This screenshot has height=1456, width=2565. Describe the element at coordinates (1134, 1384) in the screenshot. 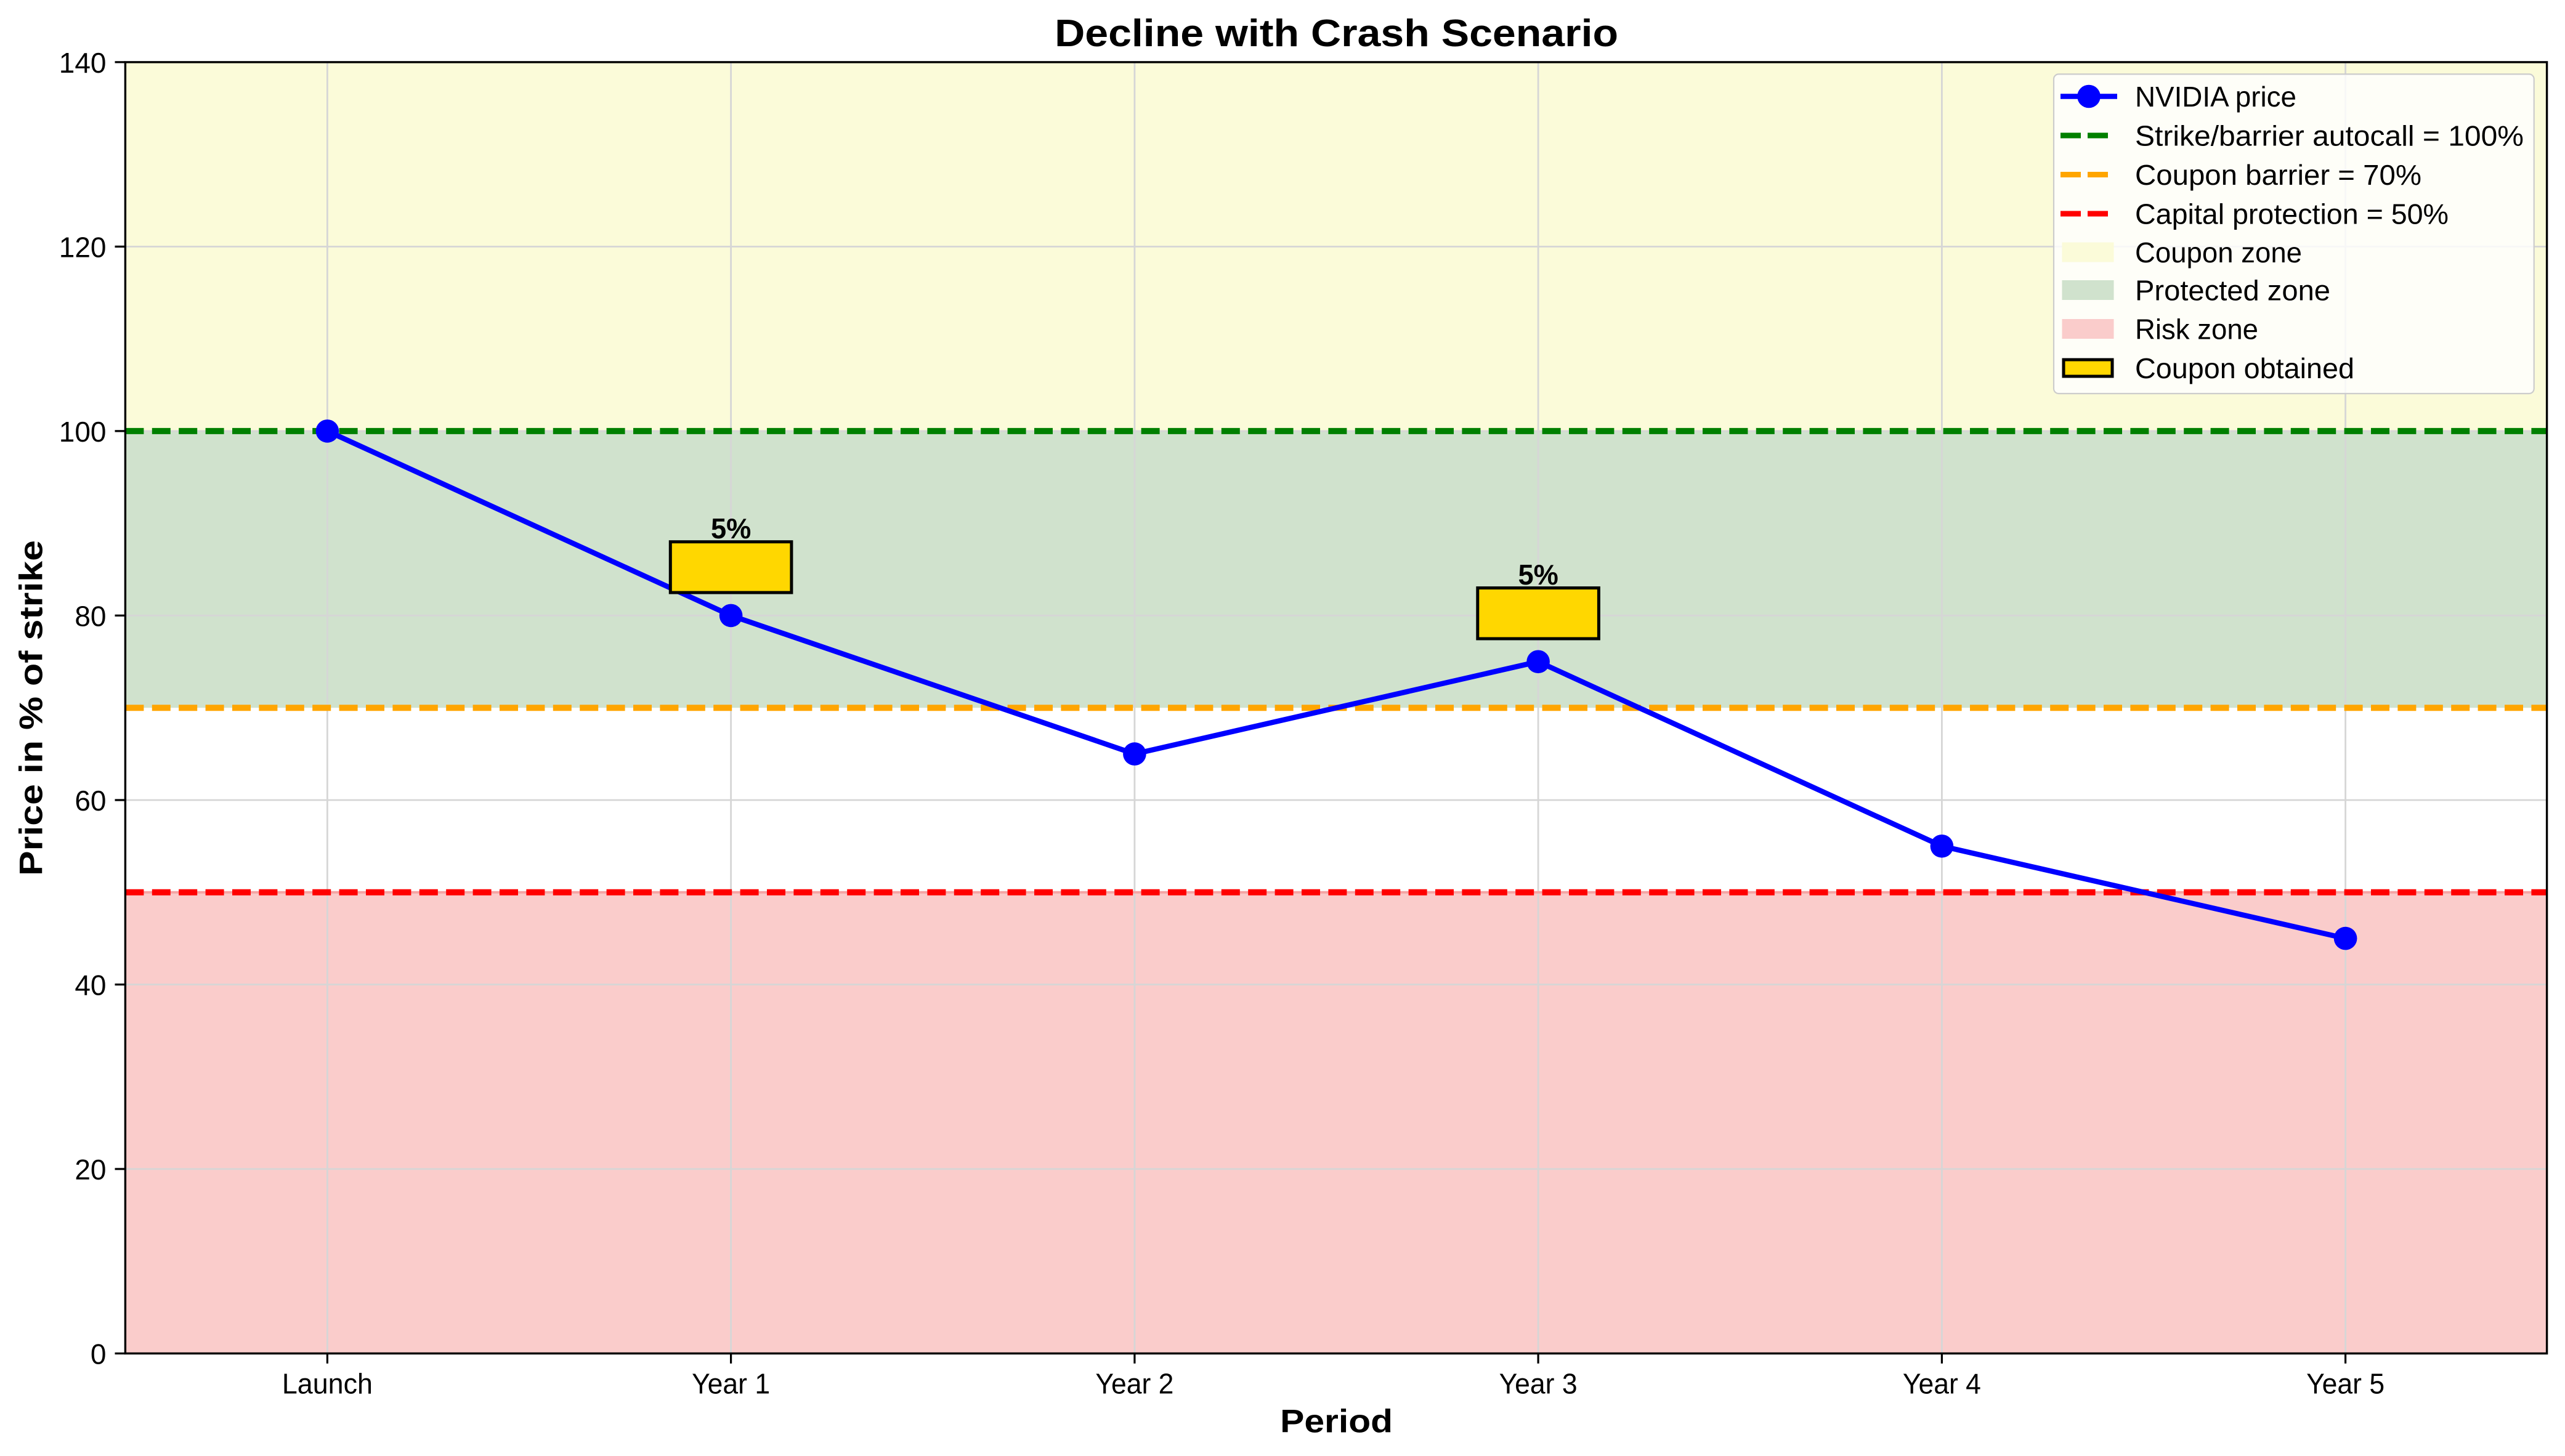

I see `svg-text: Year 2` at that location.